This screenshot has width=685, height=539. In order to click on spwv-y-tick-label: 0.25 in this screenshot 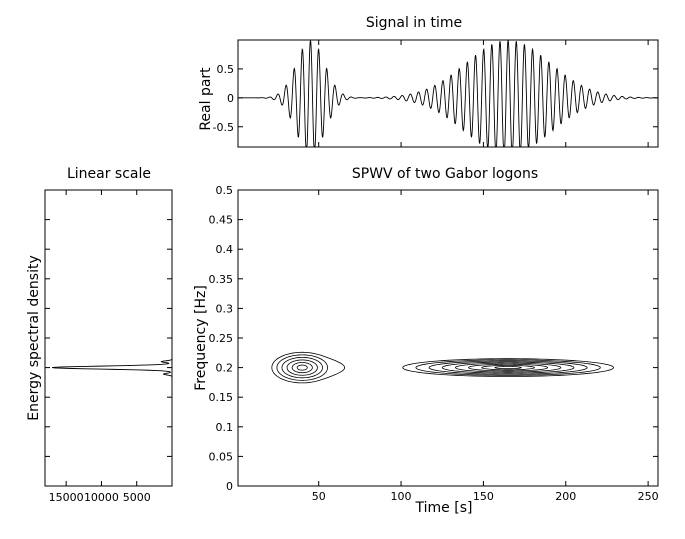, I will do `click(221, 338)`.